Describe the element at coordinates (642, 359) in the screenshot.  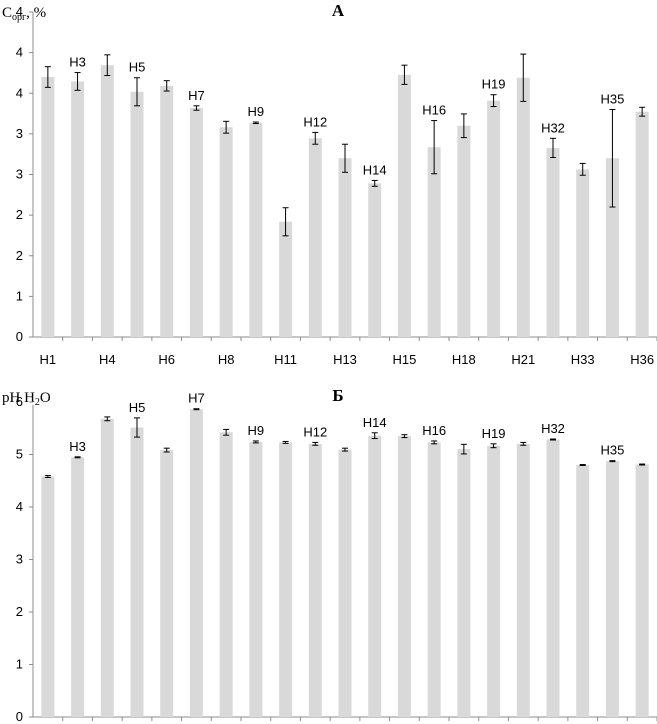
I see `x-tick-label: Н36` at that location.